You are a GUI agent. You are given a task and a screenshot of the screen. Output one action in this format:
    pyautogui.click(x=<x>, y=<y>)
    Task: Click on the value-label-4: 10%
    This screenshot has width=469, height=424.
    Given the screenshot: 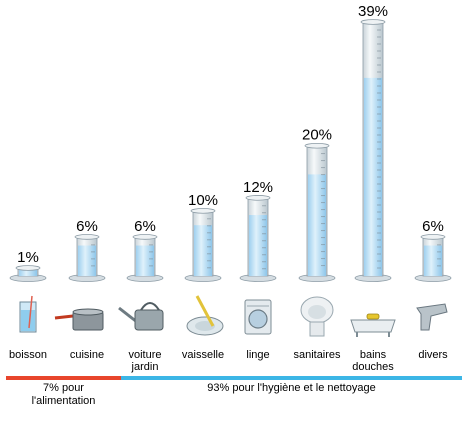 What is the action you would take?
    pyautogui.click(x=203, y=200)
    